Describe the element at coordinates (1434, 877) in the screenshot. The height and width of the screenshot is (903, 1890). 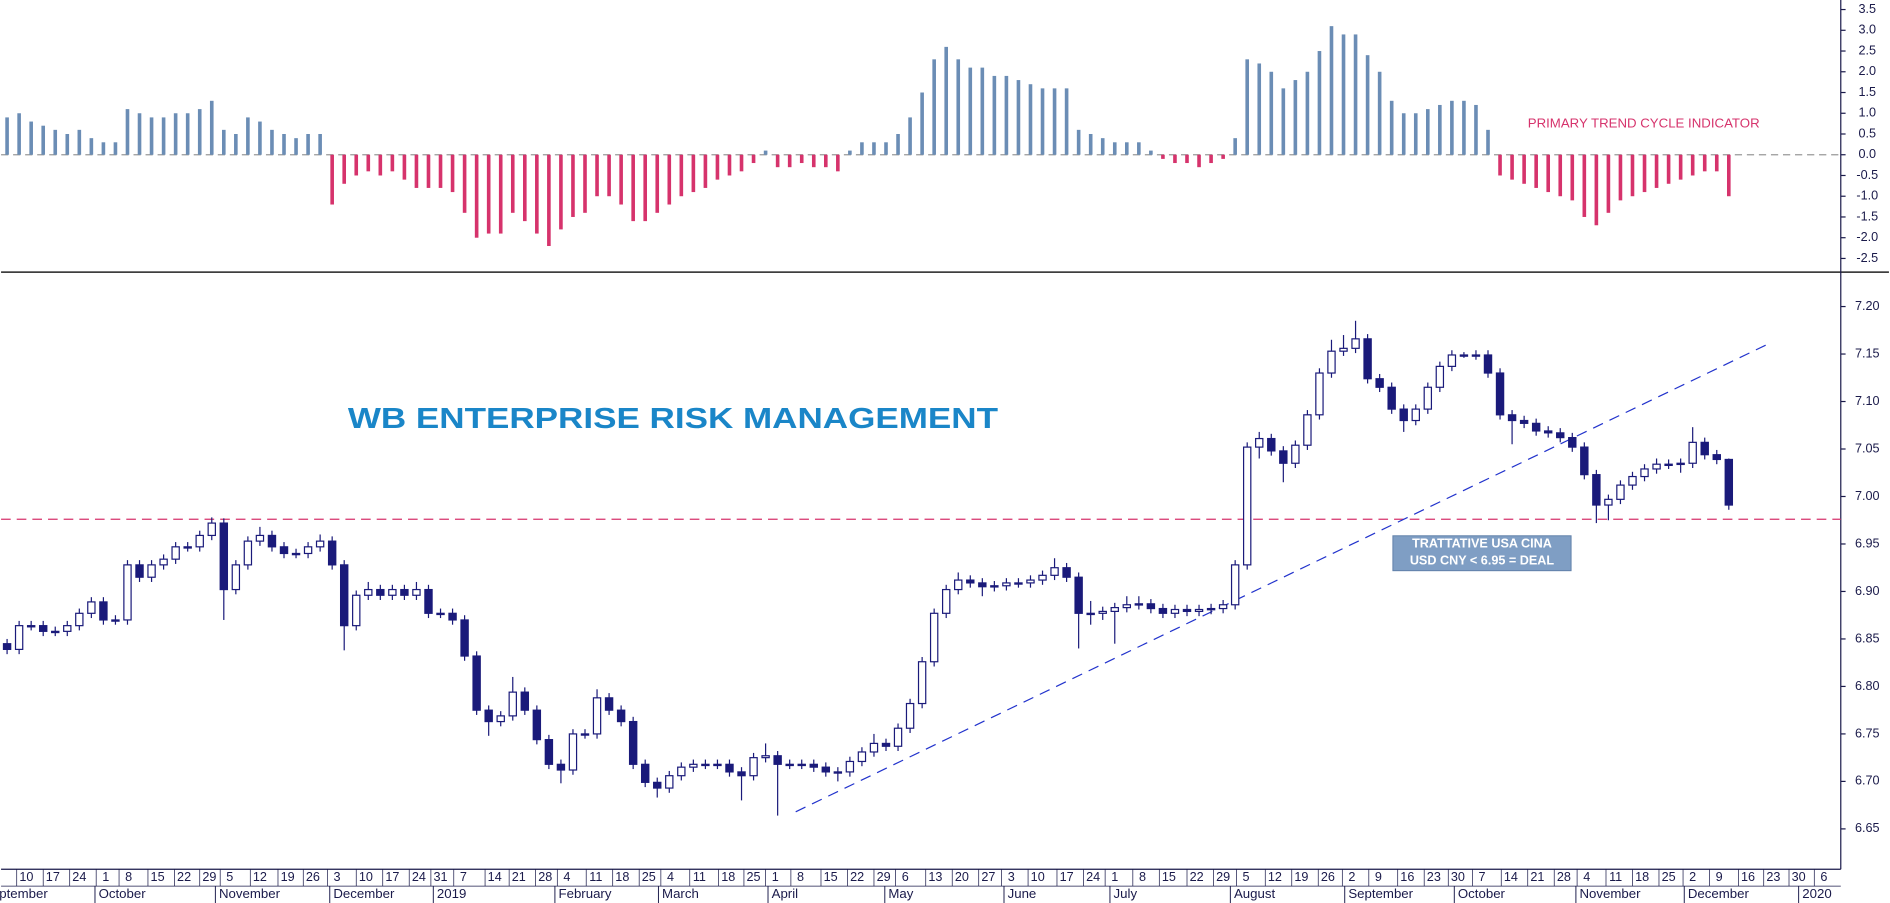
I see `x-tick-label: 23` at that location.